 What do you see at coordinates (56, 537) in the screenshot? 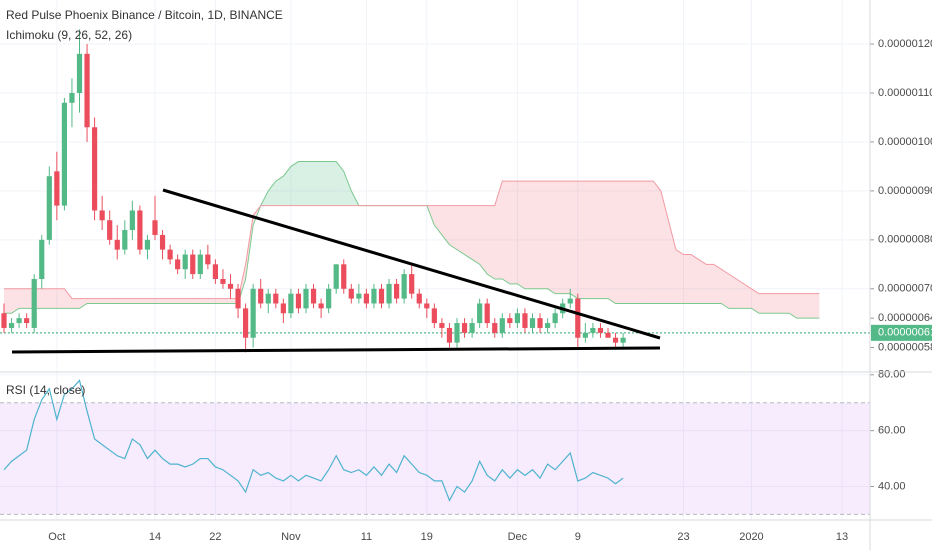
I see `x-tick-label: Oct` at bounding box center [56, 537].